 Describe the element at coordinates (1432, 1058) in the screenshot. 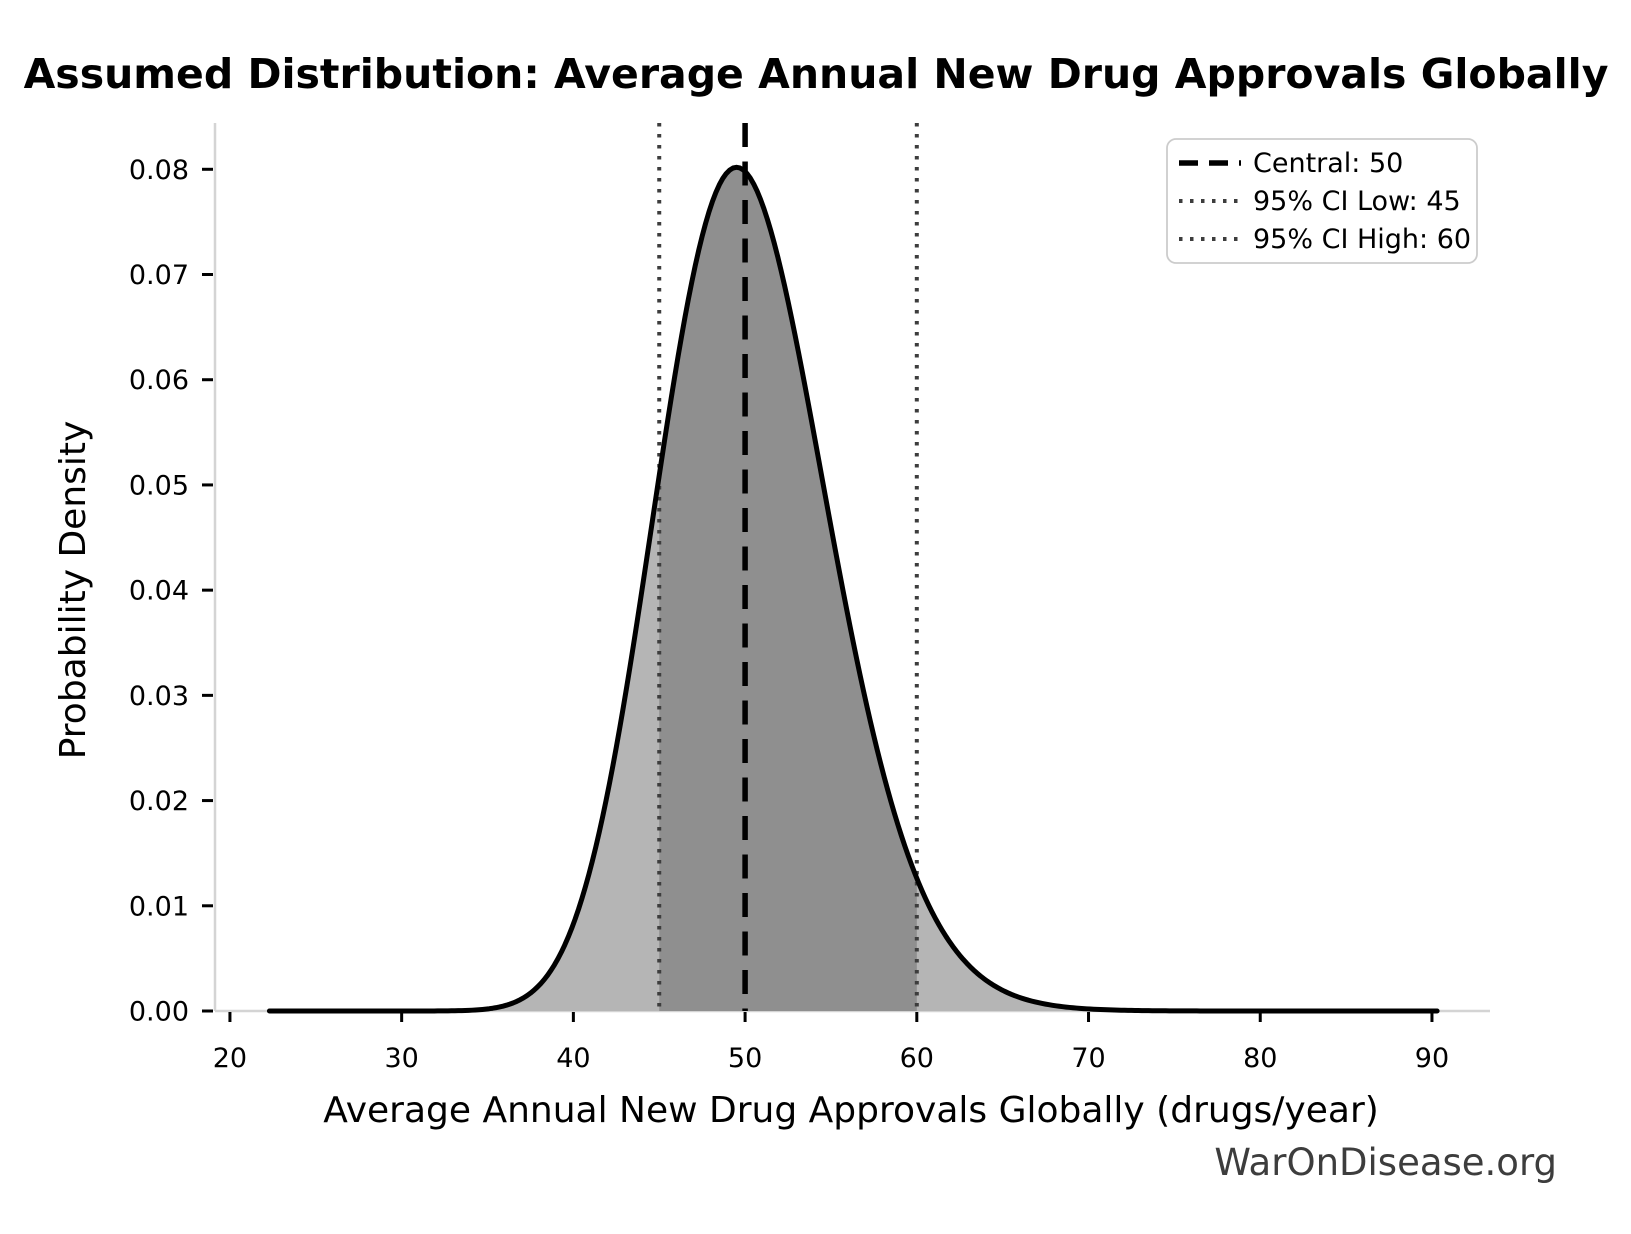

I see `x-tick-label: 90` at that location.